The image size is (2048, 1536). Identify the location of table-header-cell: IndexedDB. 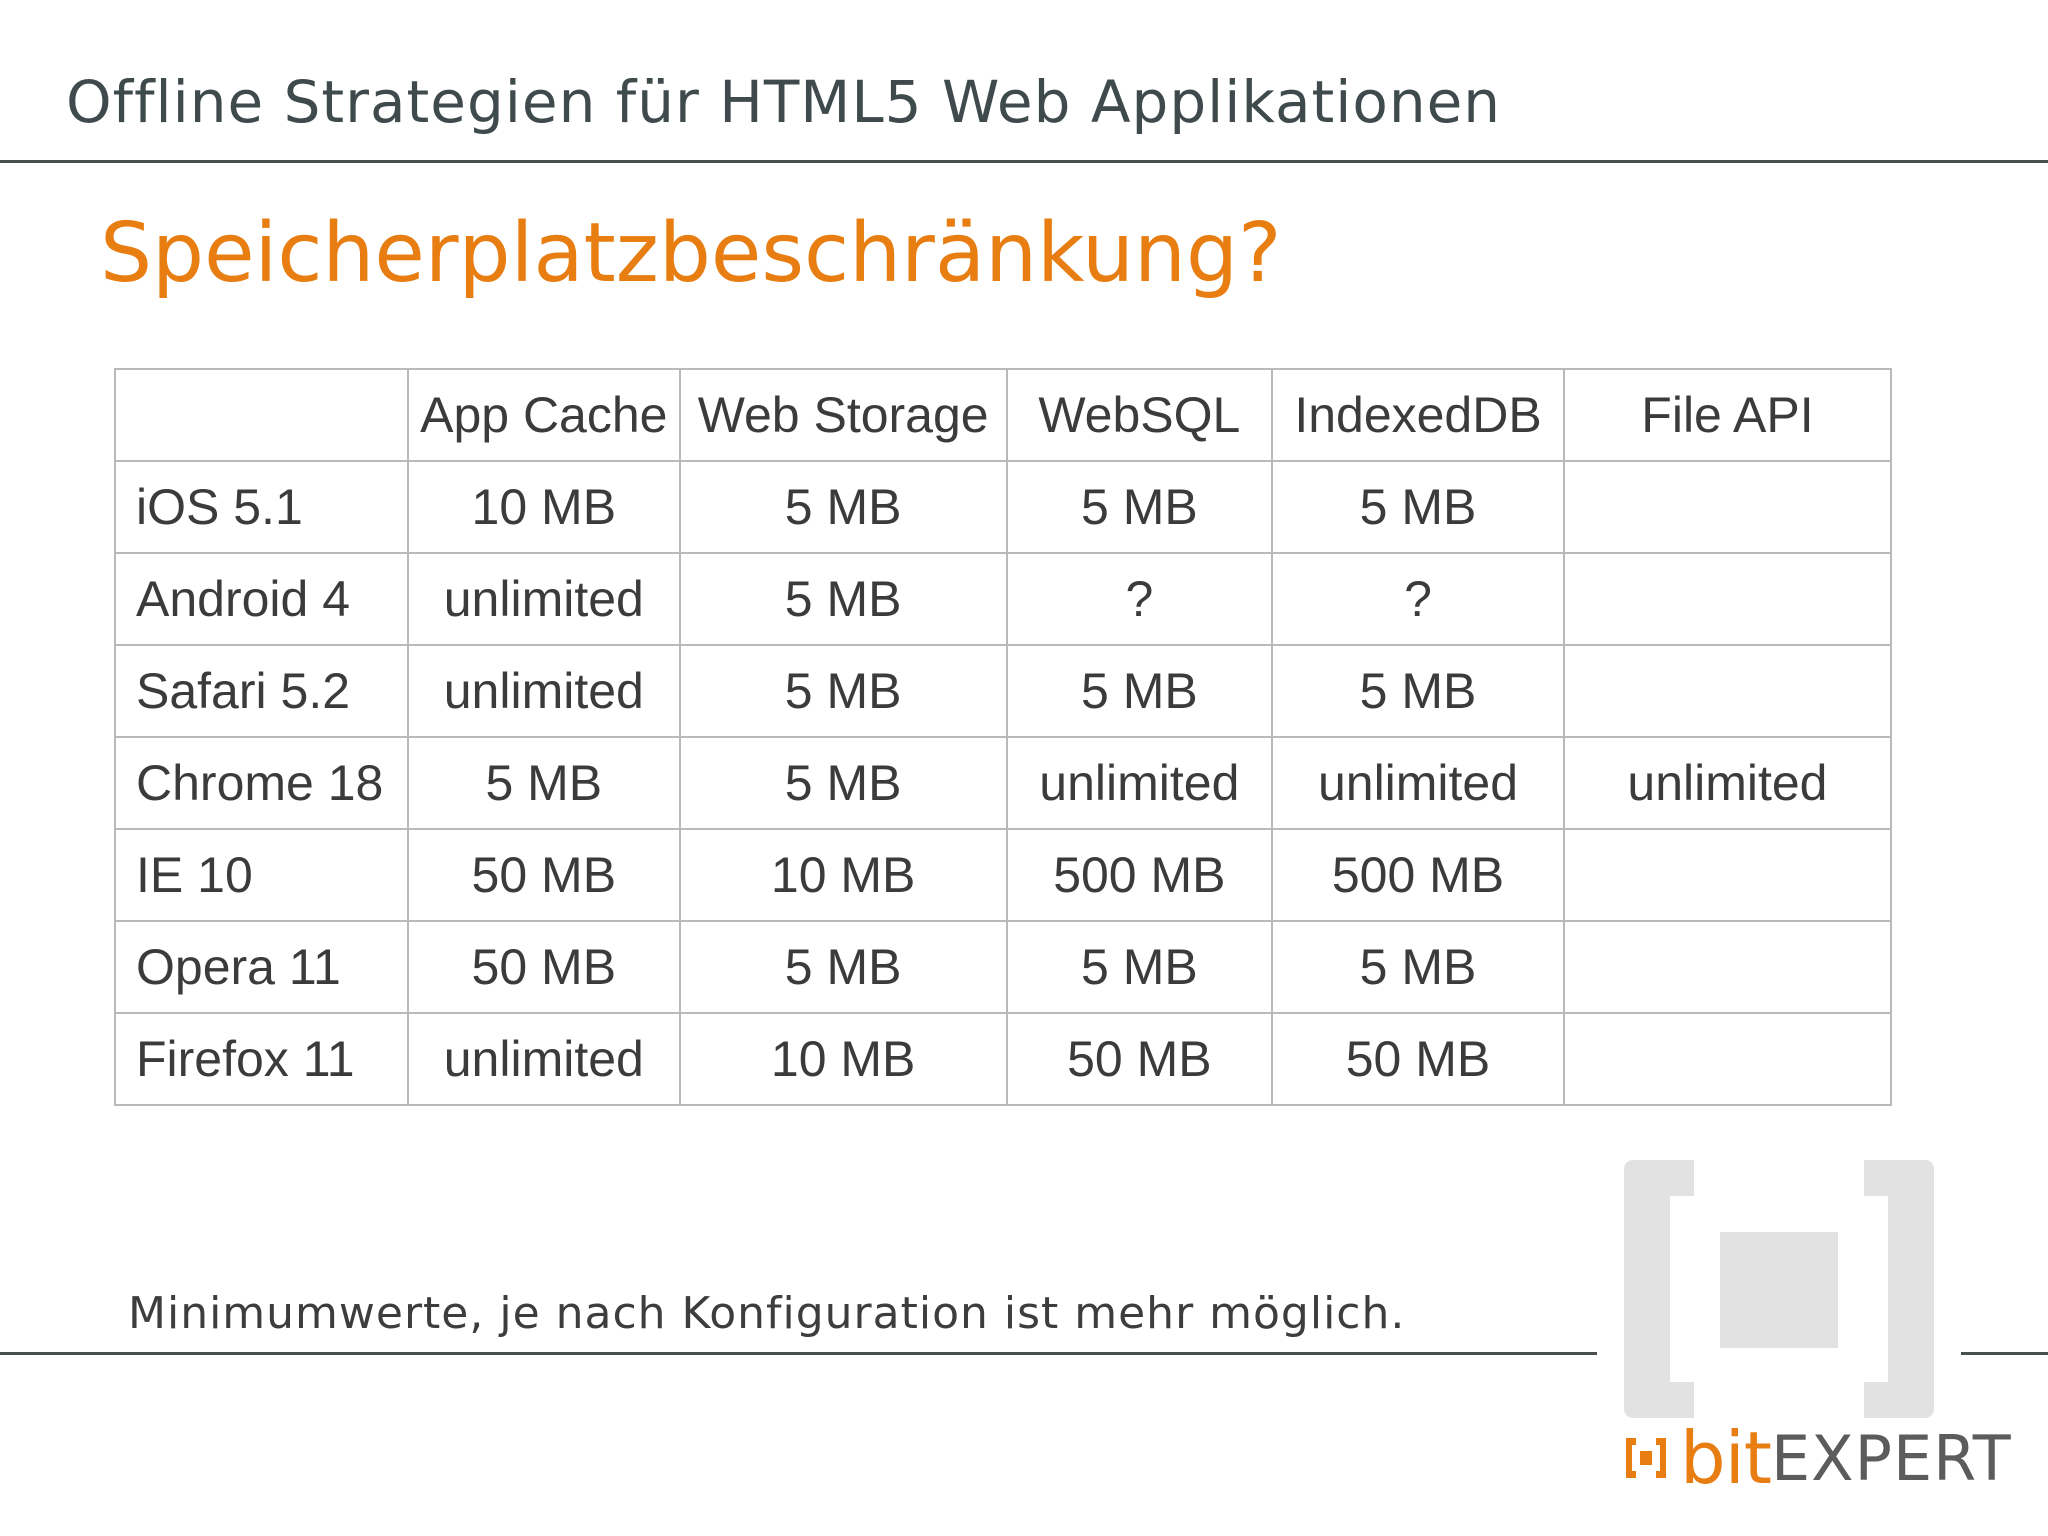
(1418, 415).